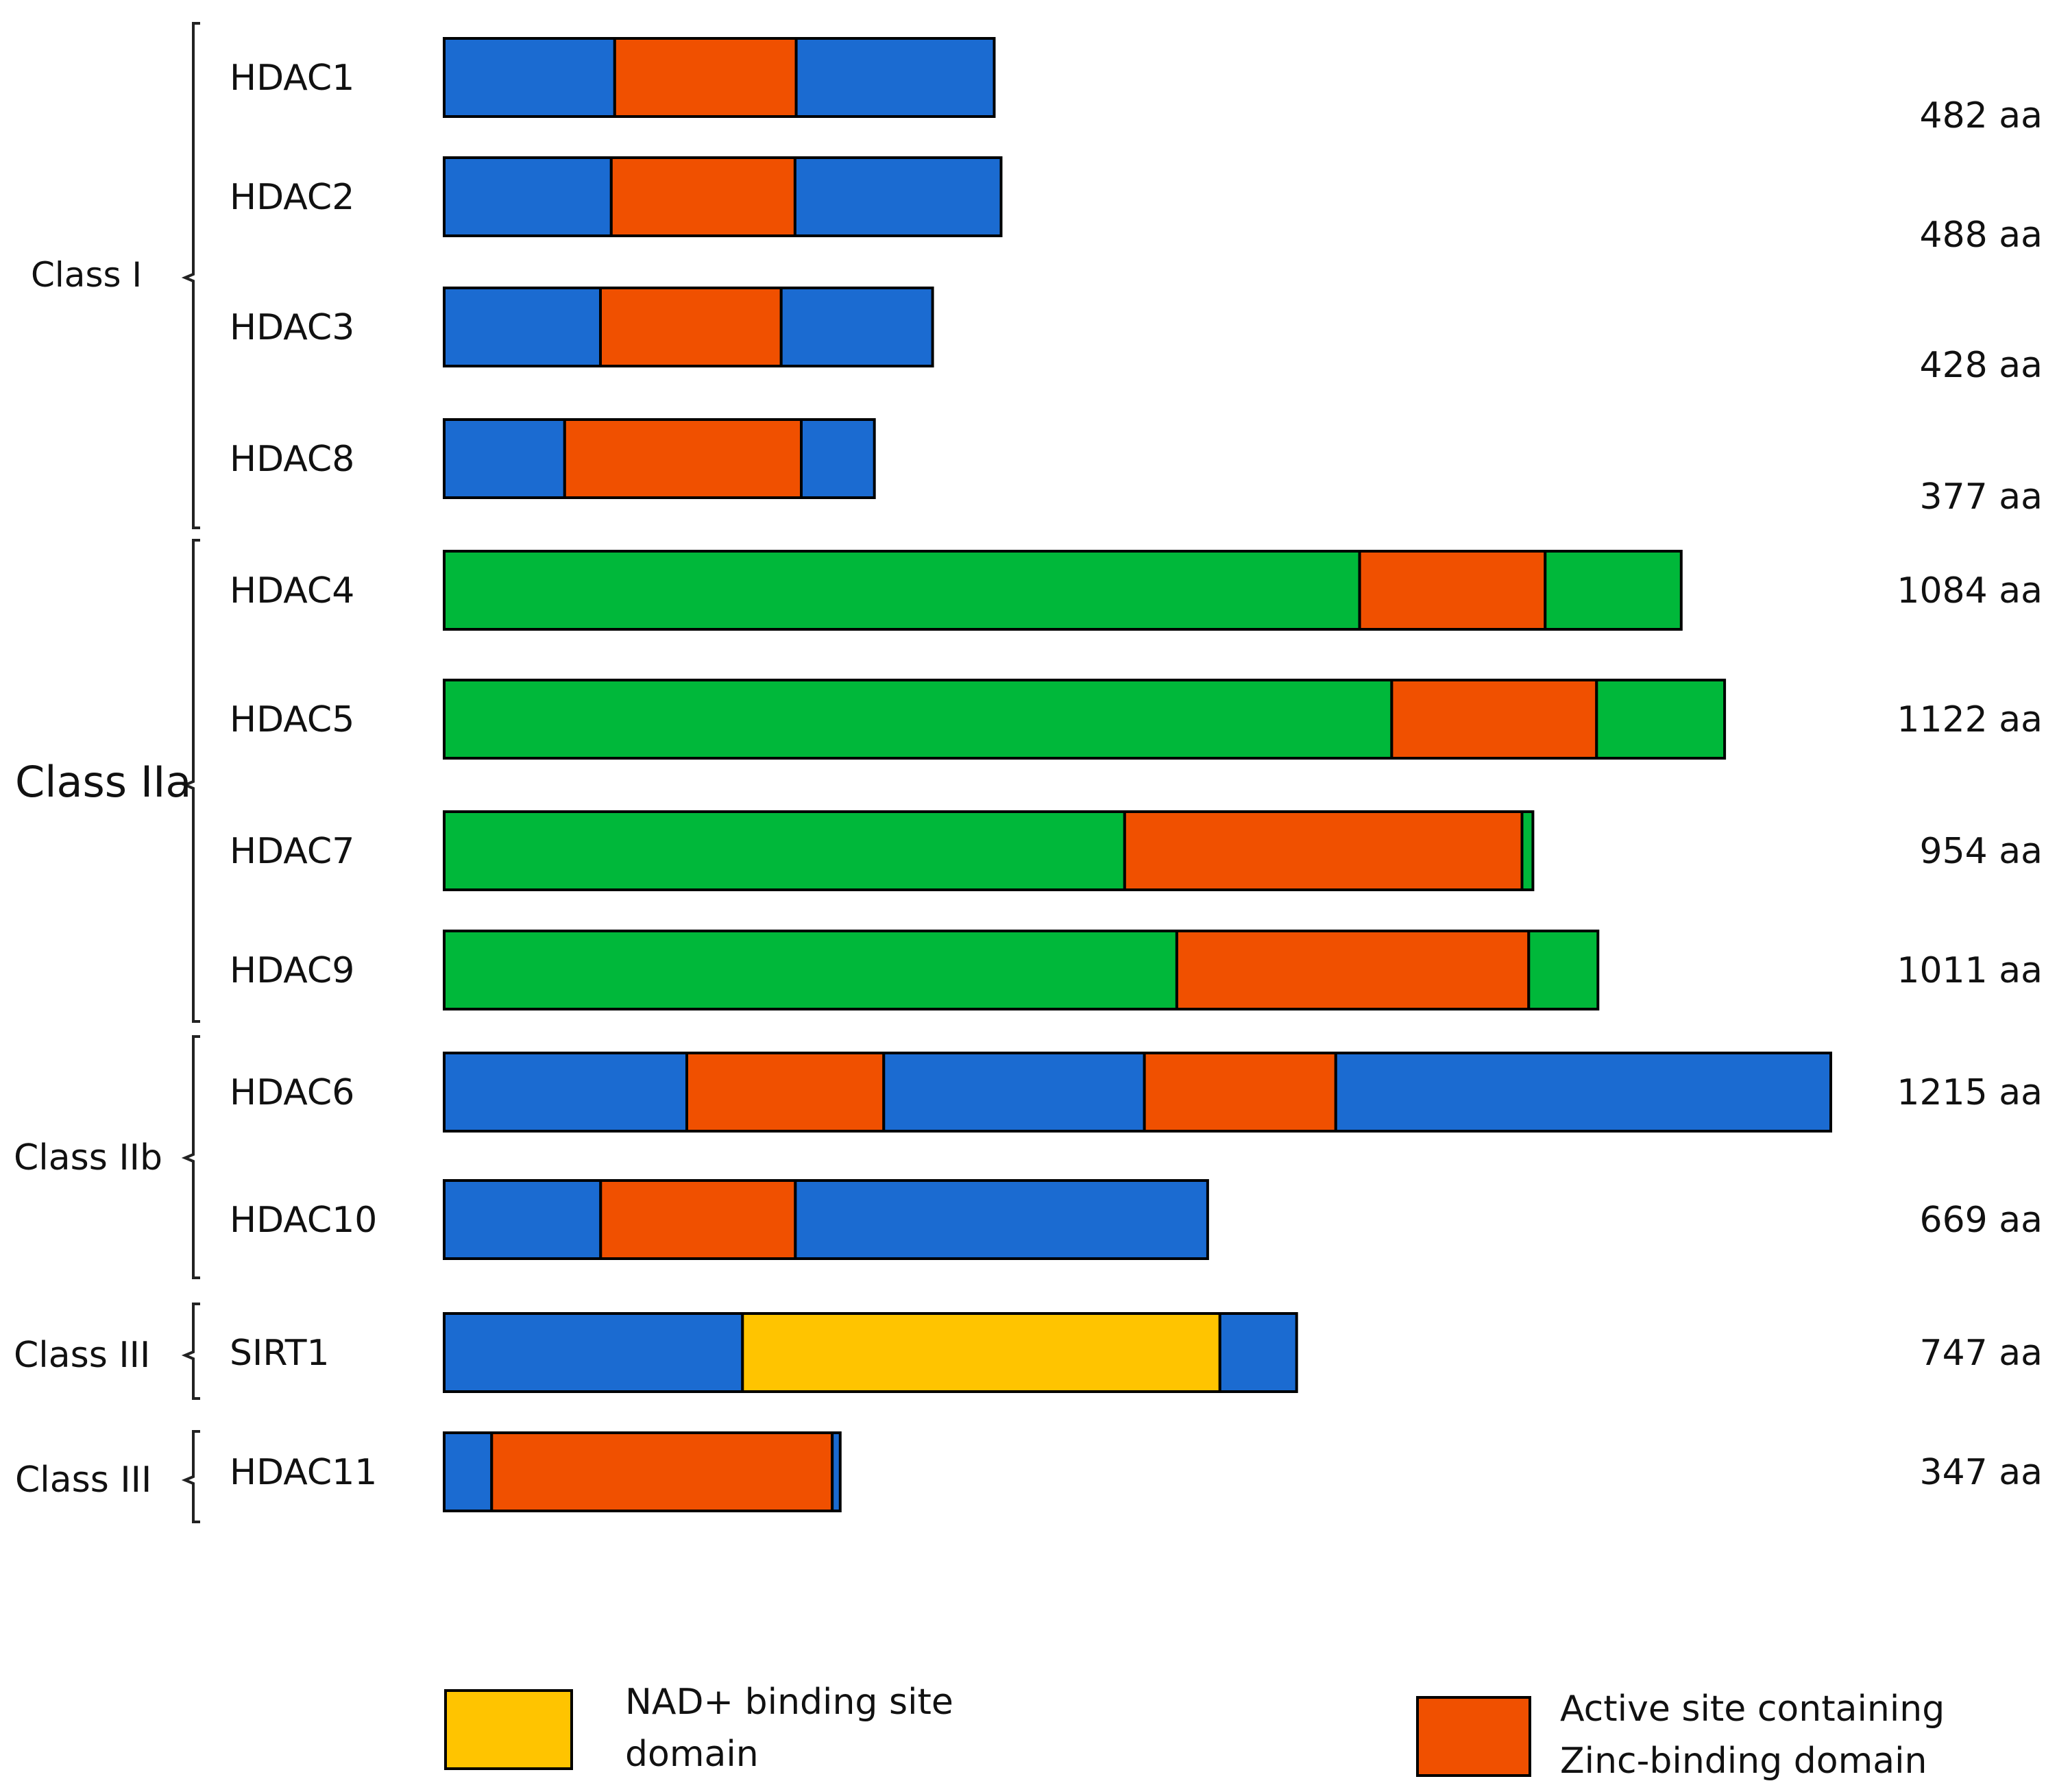 This screenshot has height=1792, width=2070. I want to click on protein-row-hdac4: HDAC4 1084 aa, so click(1136, 591).